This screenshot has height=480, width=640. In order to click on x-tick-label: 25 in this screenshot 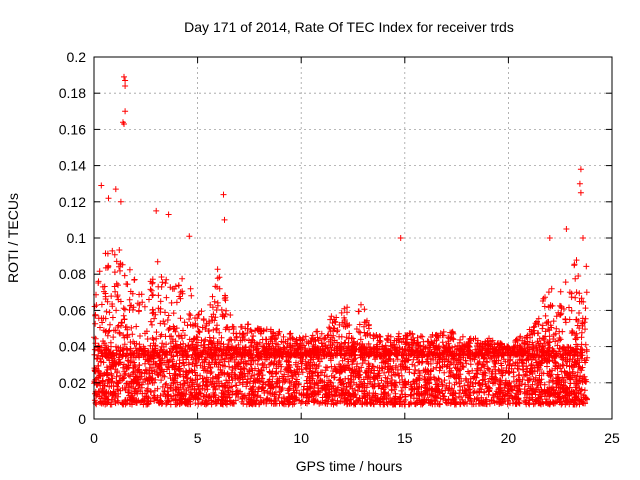, I will do `click(612, 438)`.